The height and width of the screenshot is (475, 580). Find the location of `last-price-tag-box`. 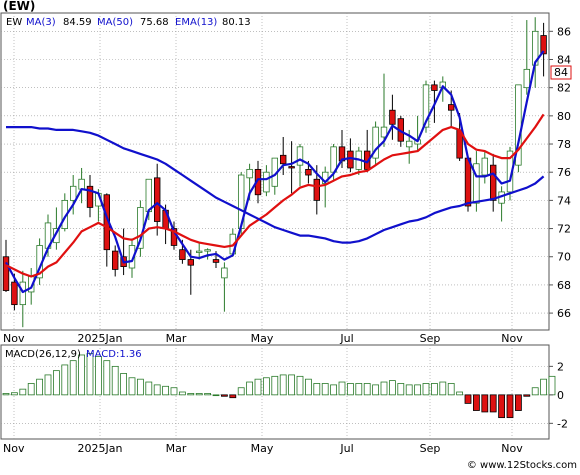

last-price-tag-box is located at coordinates (561, 72).